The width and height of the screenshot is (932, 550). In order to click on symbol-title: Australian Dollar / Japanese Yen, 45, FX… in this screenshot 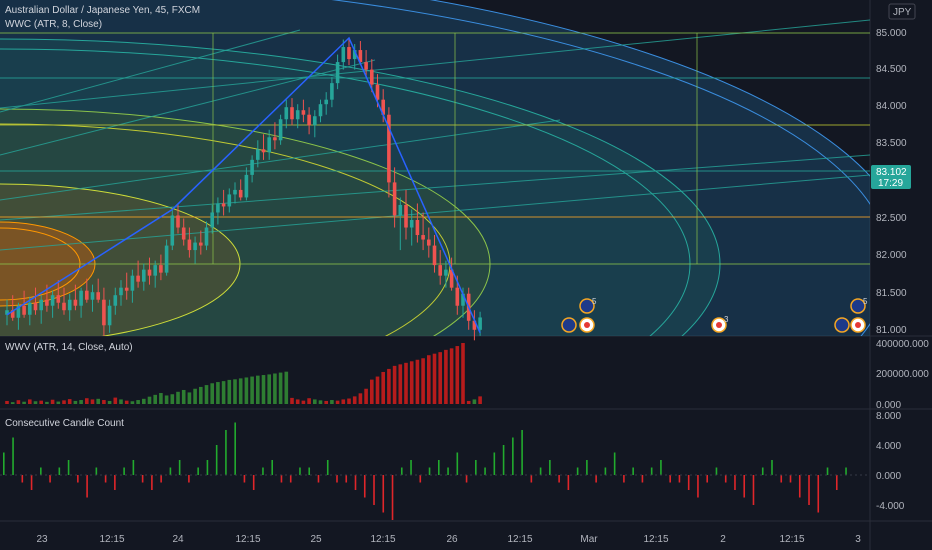, I will do `click(102, 10)`.